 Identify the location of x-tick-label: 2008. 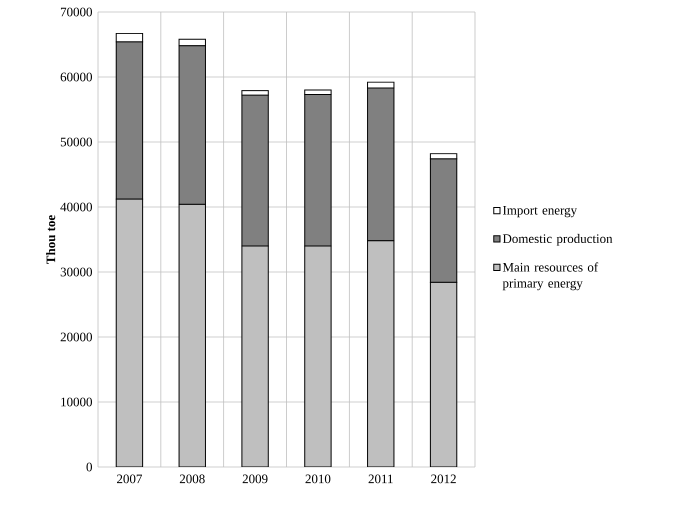
(192, 479).